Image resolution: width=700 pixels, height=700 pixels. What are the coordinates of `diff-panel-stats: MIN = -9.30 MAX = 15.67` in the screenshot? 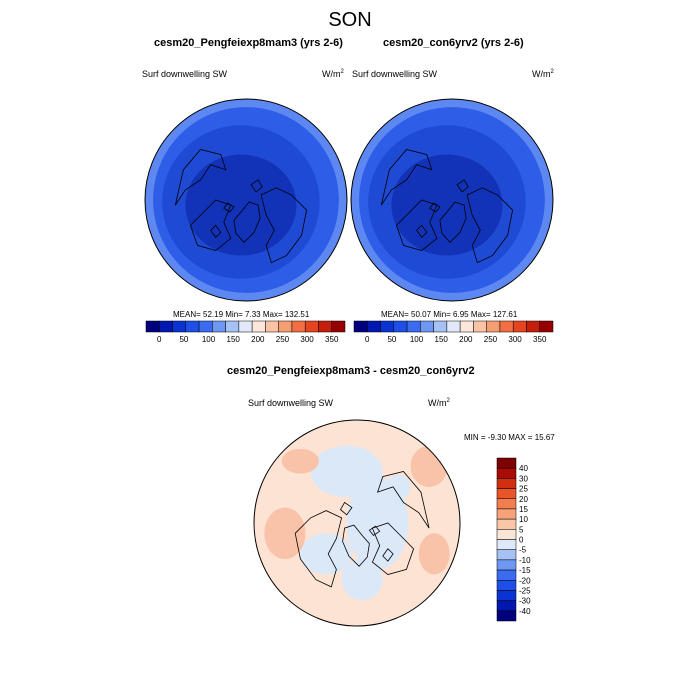 It's located at (509, 437).